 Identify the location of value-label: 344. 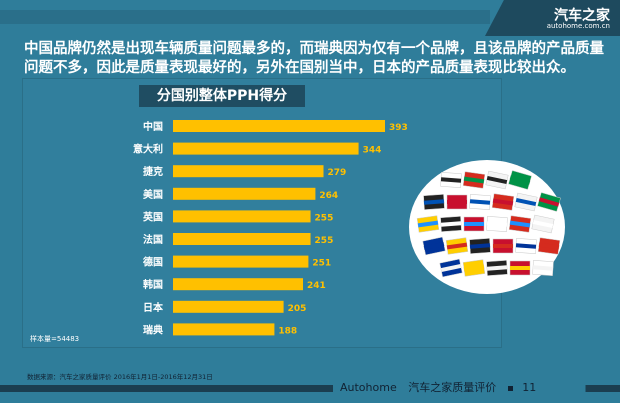
(372, 151).